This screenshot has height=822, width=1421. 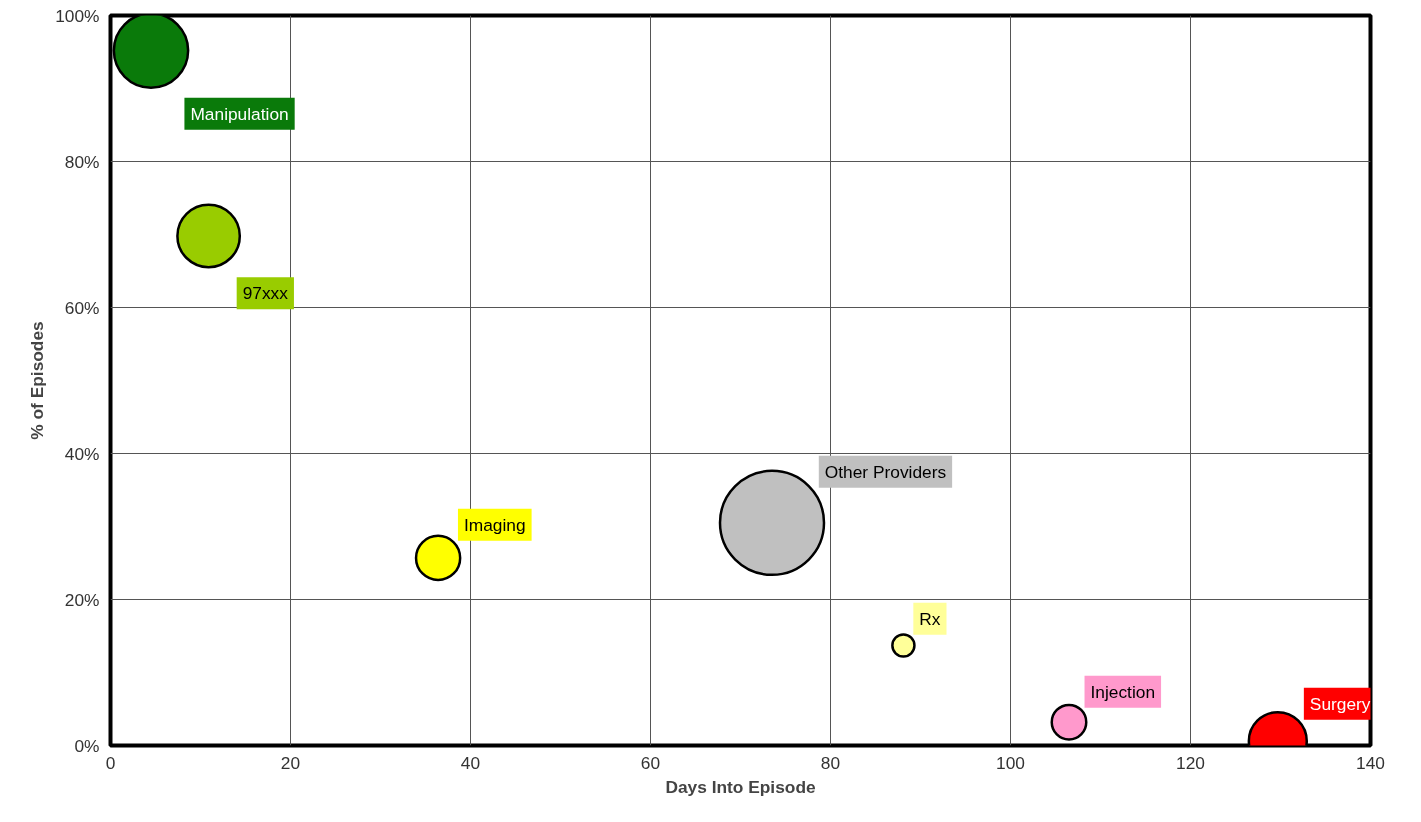 What do you see at coordinates (290, 762) in the screenshot?
I see `x-tick-label: 20` at bounding box center [290, 762].